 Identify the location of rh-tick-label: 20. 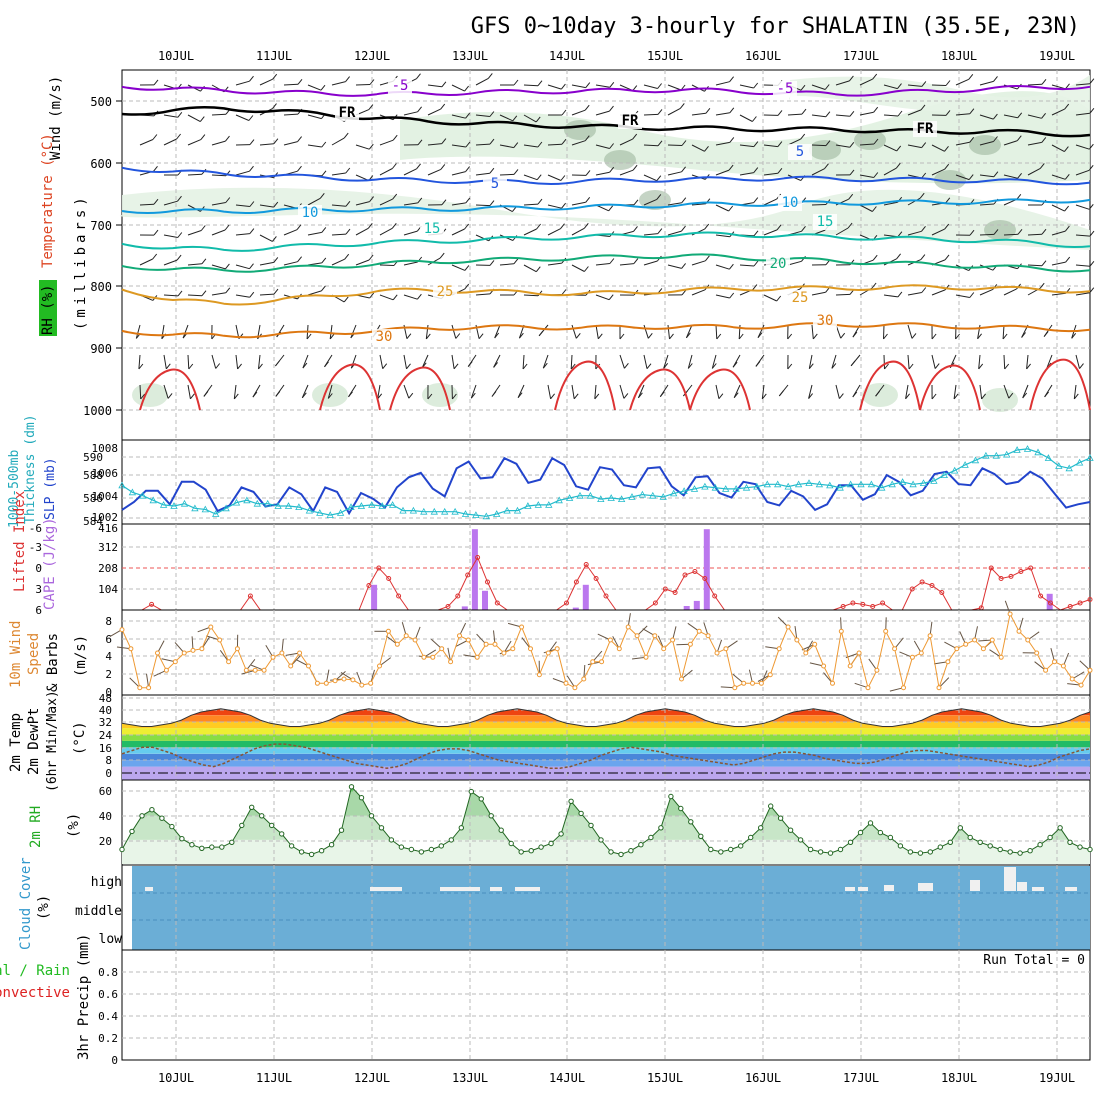
(105, 841).